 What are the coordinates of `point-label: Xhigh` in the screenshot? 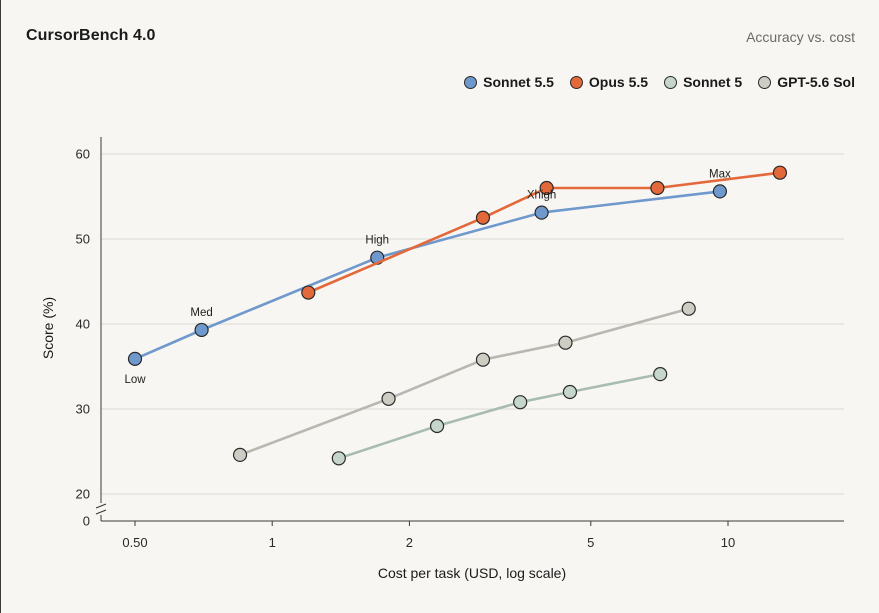 It's located at (541, 196).